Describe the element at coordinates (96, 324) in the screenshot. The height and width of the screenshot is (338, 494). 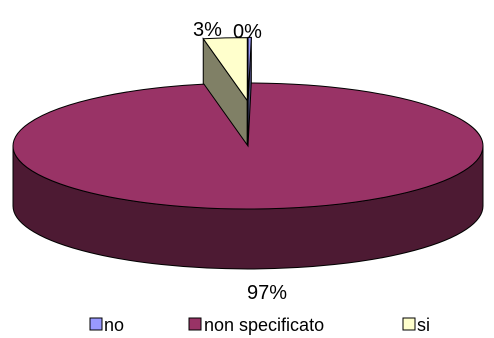
I see `legend-swatch-no` at that location.